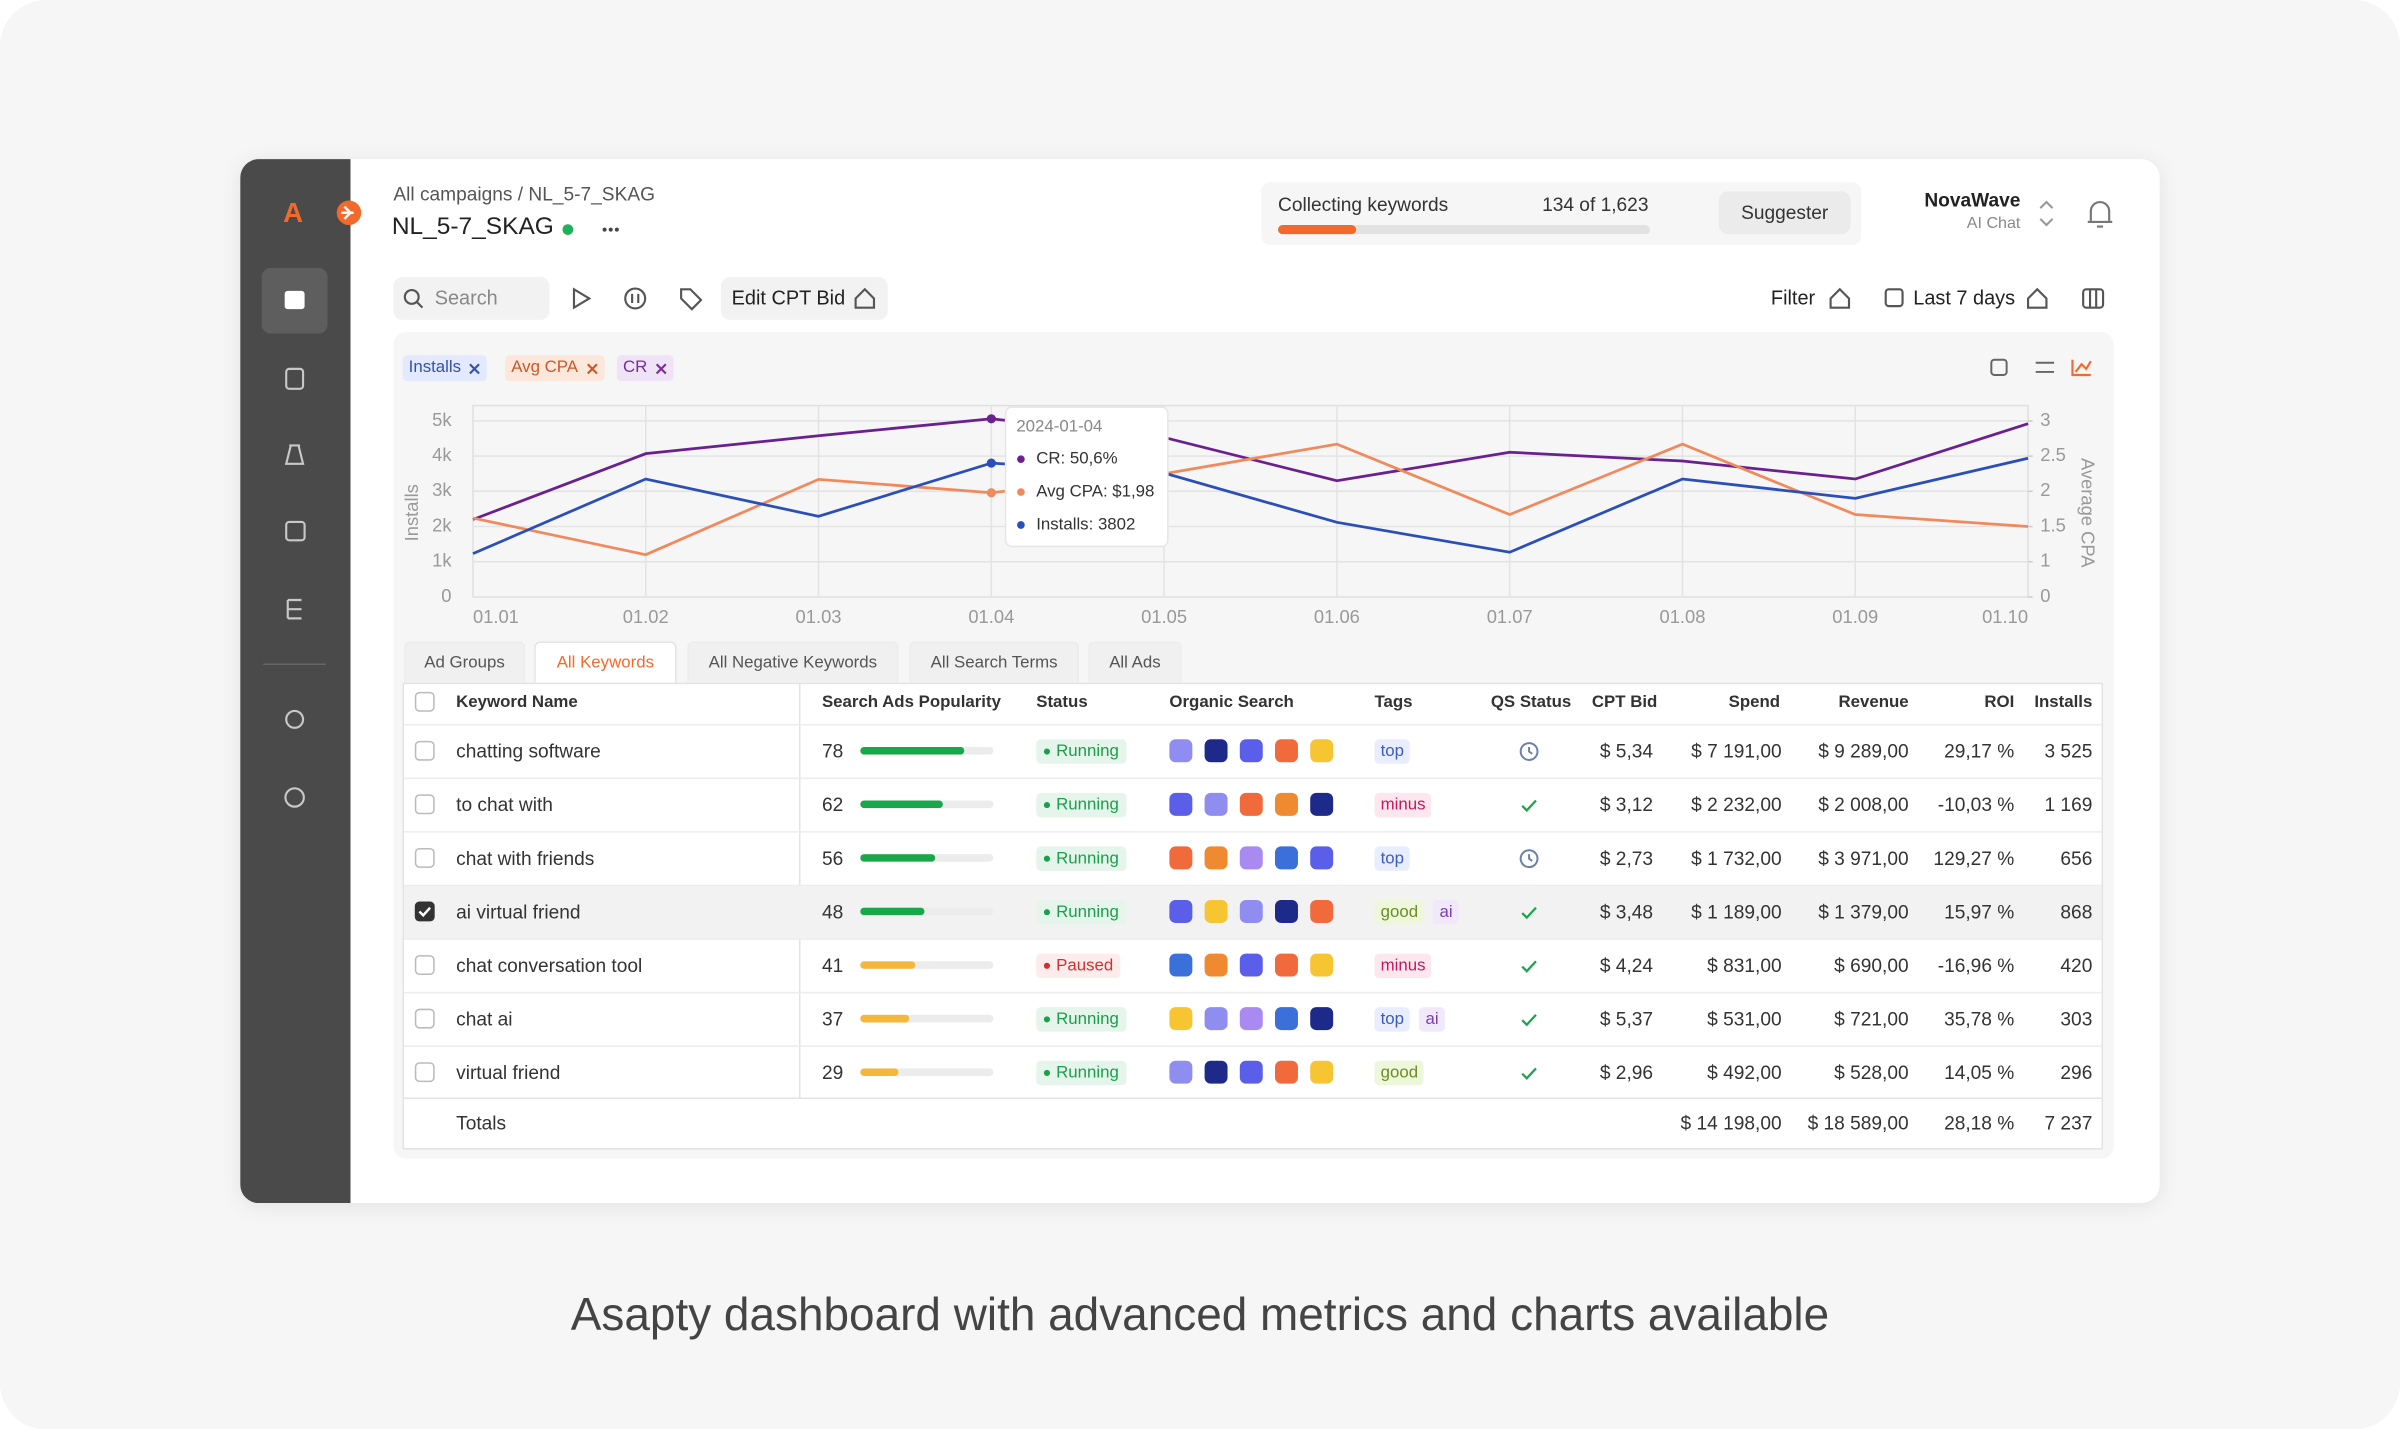 The height and width of the screenshot is (1429, 2400). What do you see at coordinates (1858, 1123) in the screenshot?
I see `total-revenue: $ 18 589,00` at bounding box center [1858, 1123].